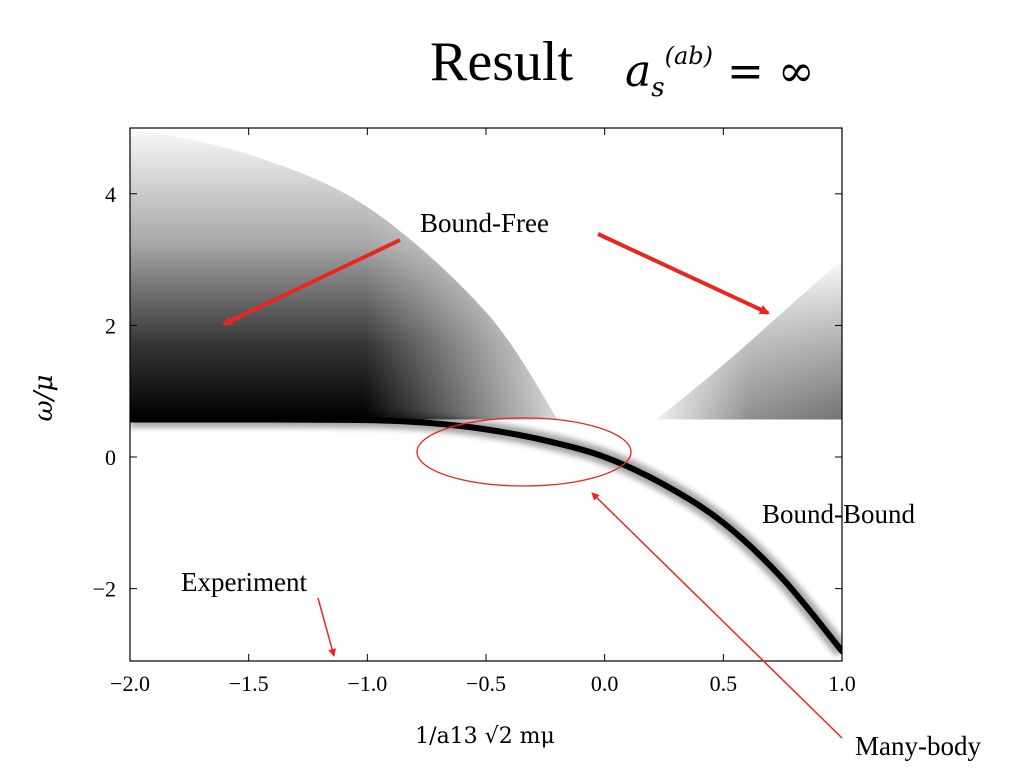 The width and height of the screenshot is (1024, 768). I want to click on x-tick-label: 0.5, so click(724, 683).